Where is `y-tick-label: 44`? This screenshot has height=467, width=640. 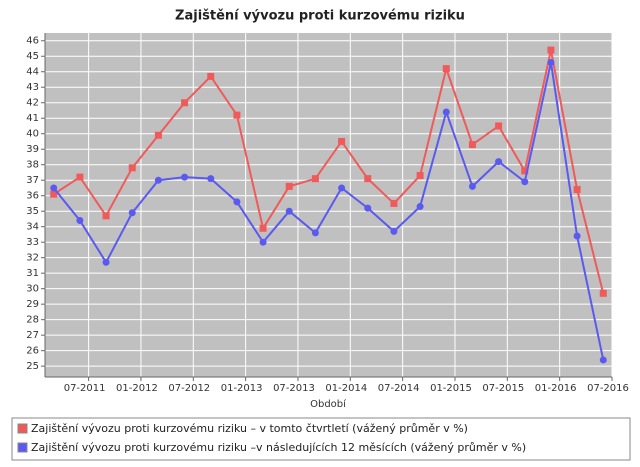
y-tick-label: 44 is located at coordinates (32, 72).